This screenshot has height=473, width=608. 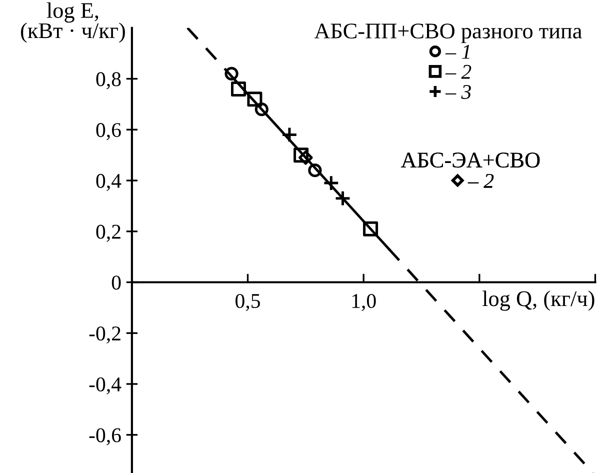 I want to click on y-axis-title: log E, (кВт · ч/кг), so click(x=72, y=22).